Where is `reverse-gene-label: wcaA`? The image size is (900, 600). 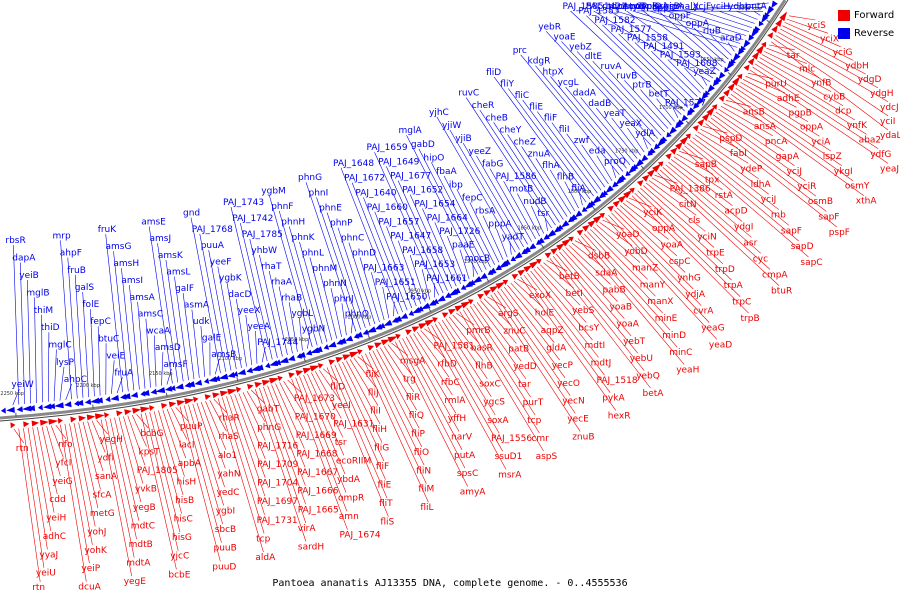 reverse-gene-label: wcaA is located at coordinates (158, 332).